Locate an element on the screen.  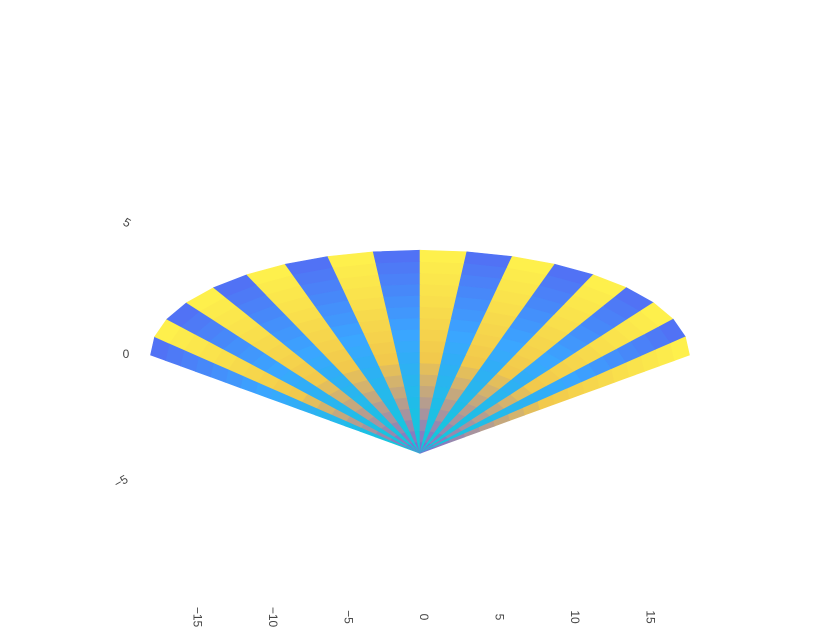
x-tick-label: 5 is located at coordinates (500, 617).